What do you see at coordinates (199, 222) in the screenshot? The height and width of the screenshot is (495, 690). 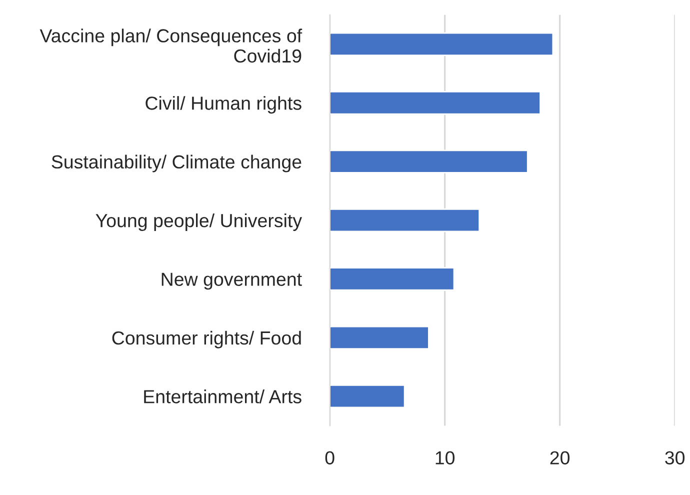 I see `y-tick-label: Young people/ University` at bounding box center [199, 222].